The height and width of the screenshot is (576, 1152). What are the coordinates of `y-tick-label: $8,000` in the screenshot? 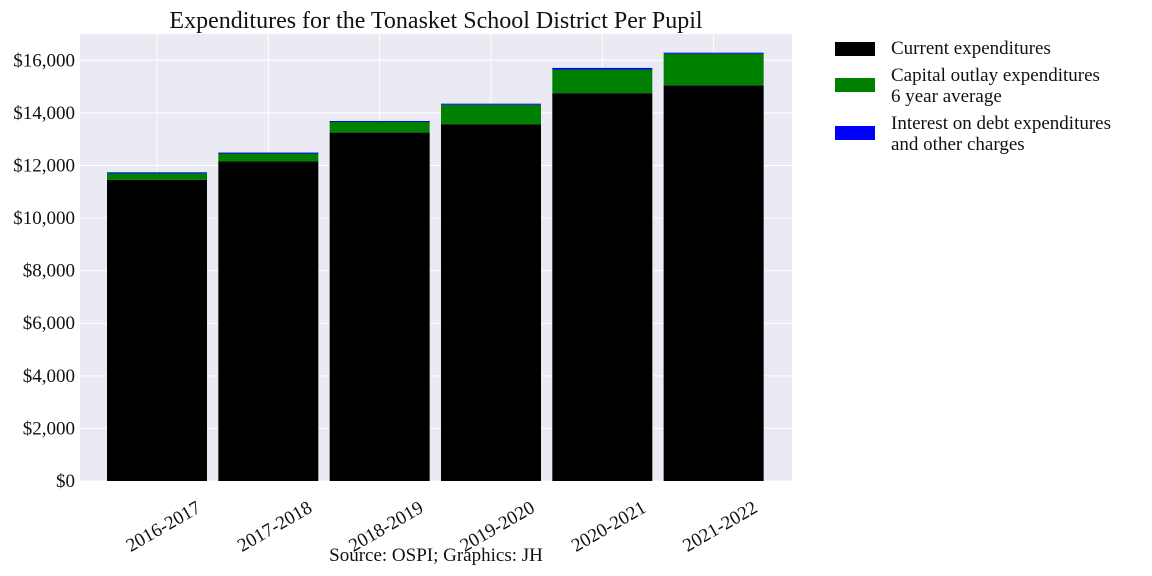 It's located at (49, 271).